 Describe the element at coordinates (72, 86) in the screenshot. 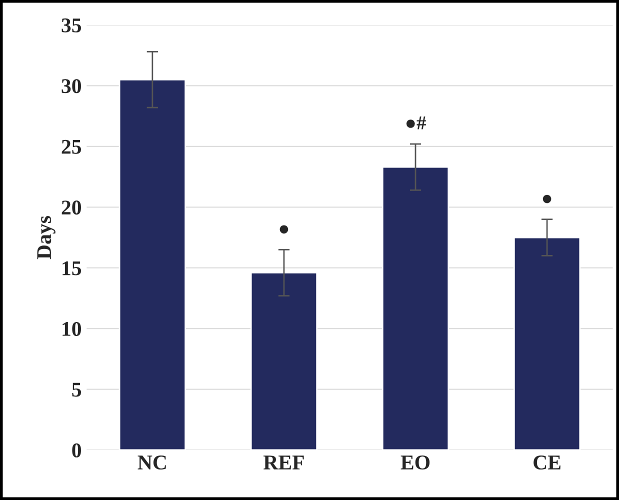

I see `y-tick-label: 30` at that location.